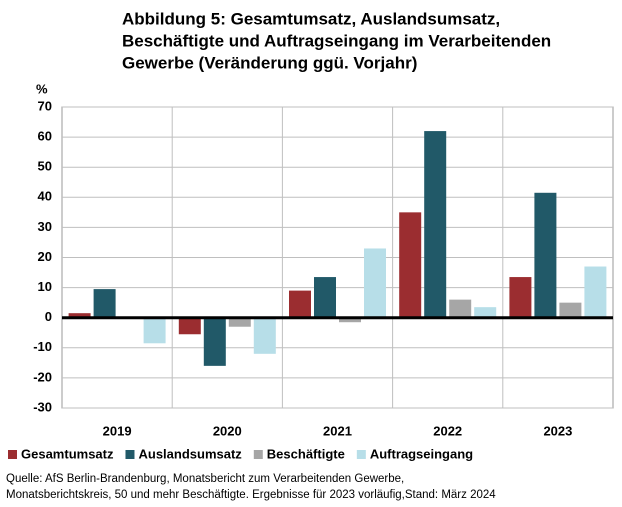 The height and width of the screenshot is (507, 622). Describe the element at coordinates (67, 453) in the screenshot. I see `legend-label: Gesamtumsatz` at that location.